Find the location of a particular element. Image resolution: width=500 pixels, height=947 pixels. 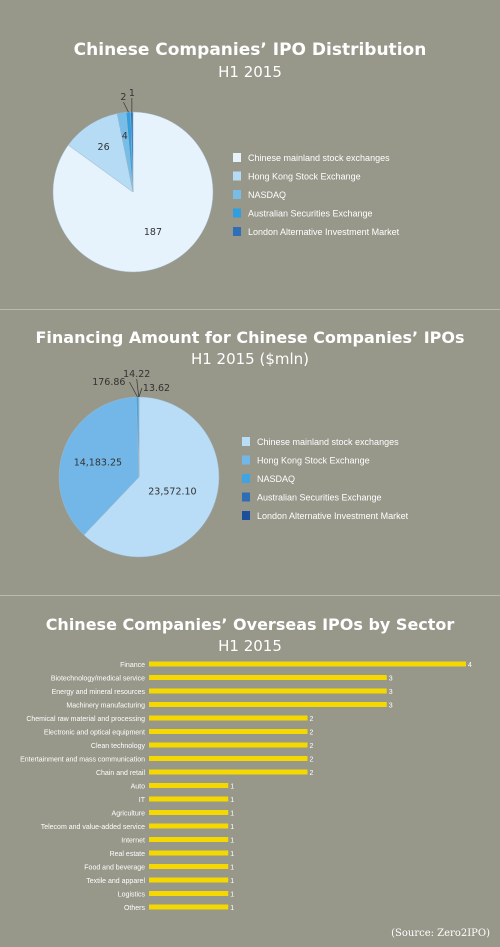

pie-value-label: 4 is located at coordinates (125, 136).